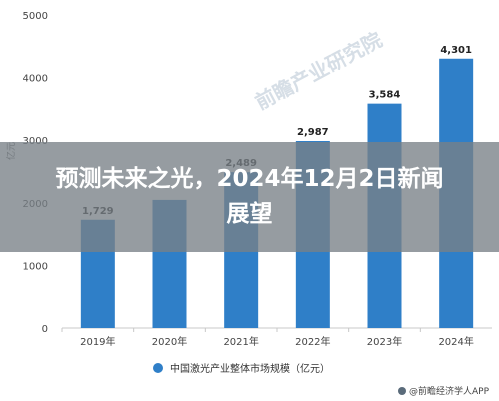 This screenshot has height=401, width=499. I want to click on watermark: 前瞻产业研究院, so click(318, 70).